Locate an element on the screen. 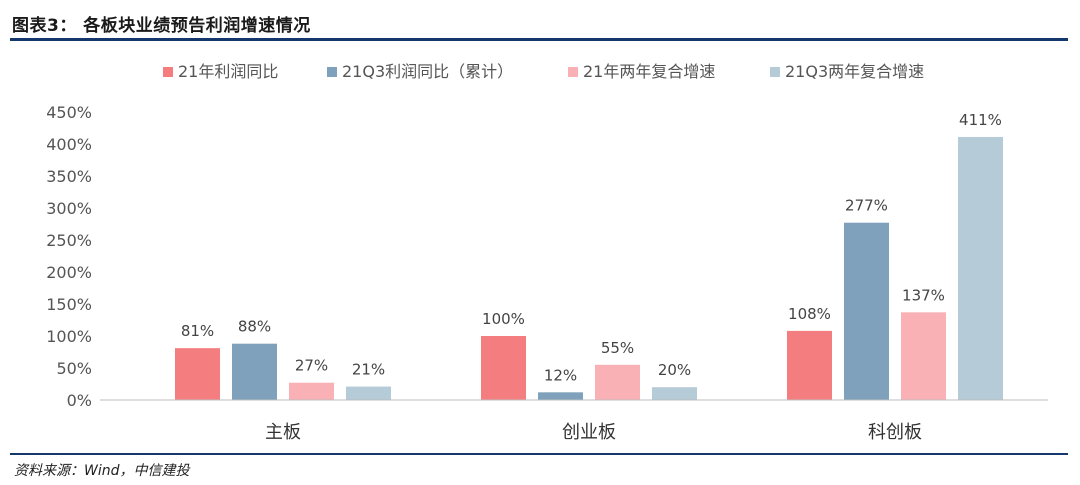 Image resolution: width=1080 pixels, height=485 pixels. x-category-label-2: 创业板 is located at coordinates (589, 432).